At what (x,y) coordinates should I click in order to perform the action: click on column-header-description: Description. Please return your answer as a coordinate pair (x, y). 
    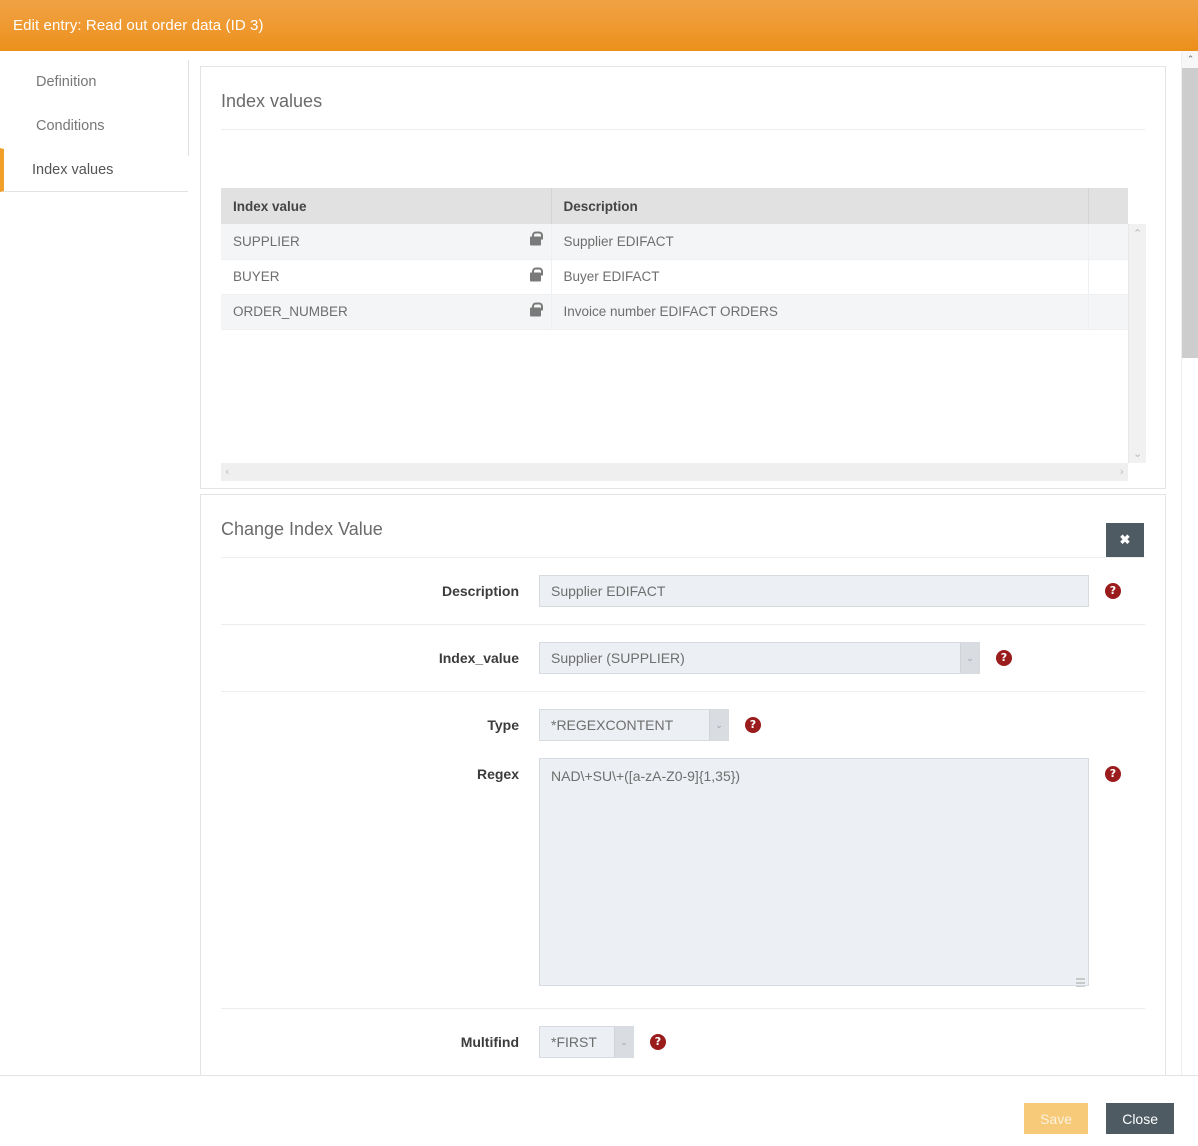
    Looking at the image, I should click on (820, 206).